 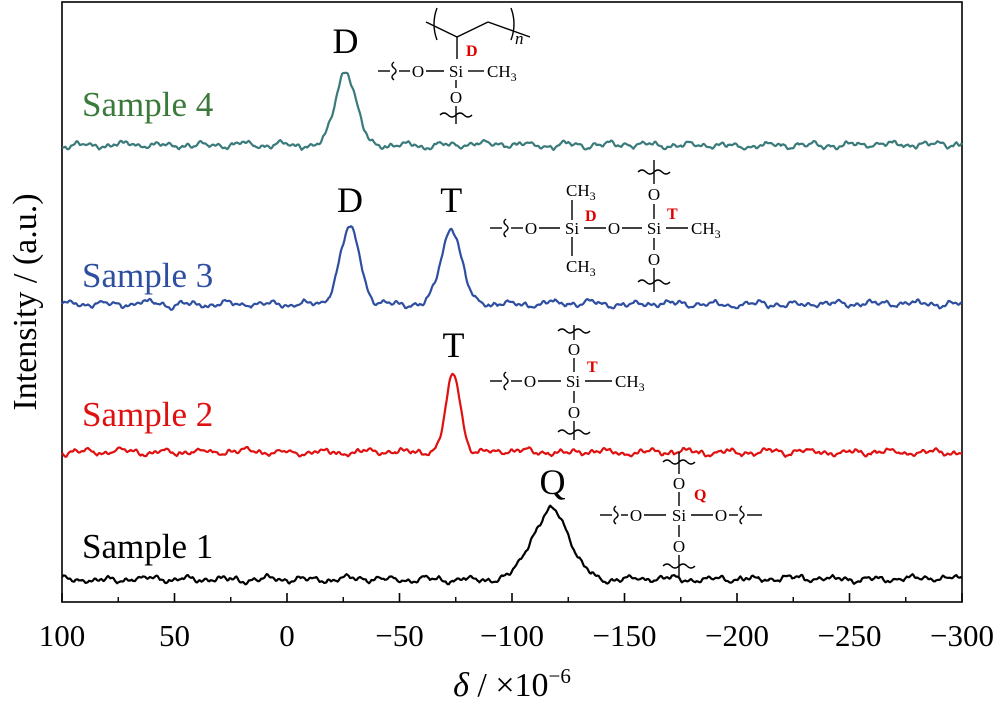 What do you see at coordinates (850, 635) in the screenshot?
I see `x-tick-label: −250` at bounding box center [850, 635].